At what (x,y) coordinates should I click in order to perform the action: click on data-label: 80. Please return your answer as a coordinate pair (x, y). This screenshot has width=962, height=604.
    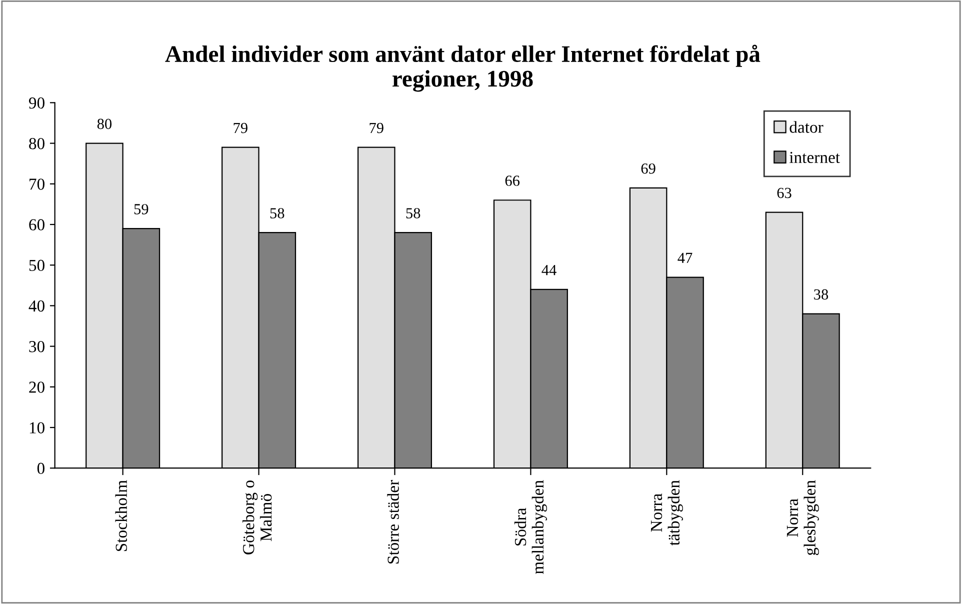
    Looking at the image, I should click on (104, 124).